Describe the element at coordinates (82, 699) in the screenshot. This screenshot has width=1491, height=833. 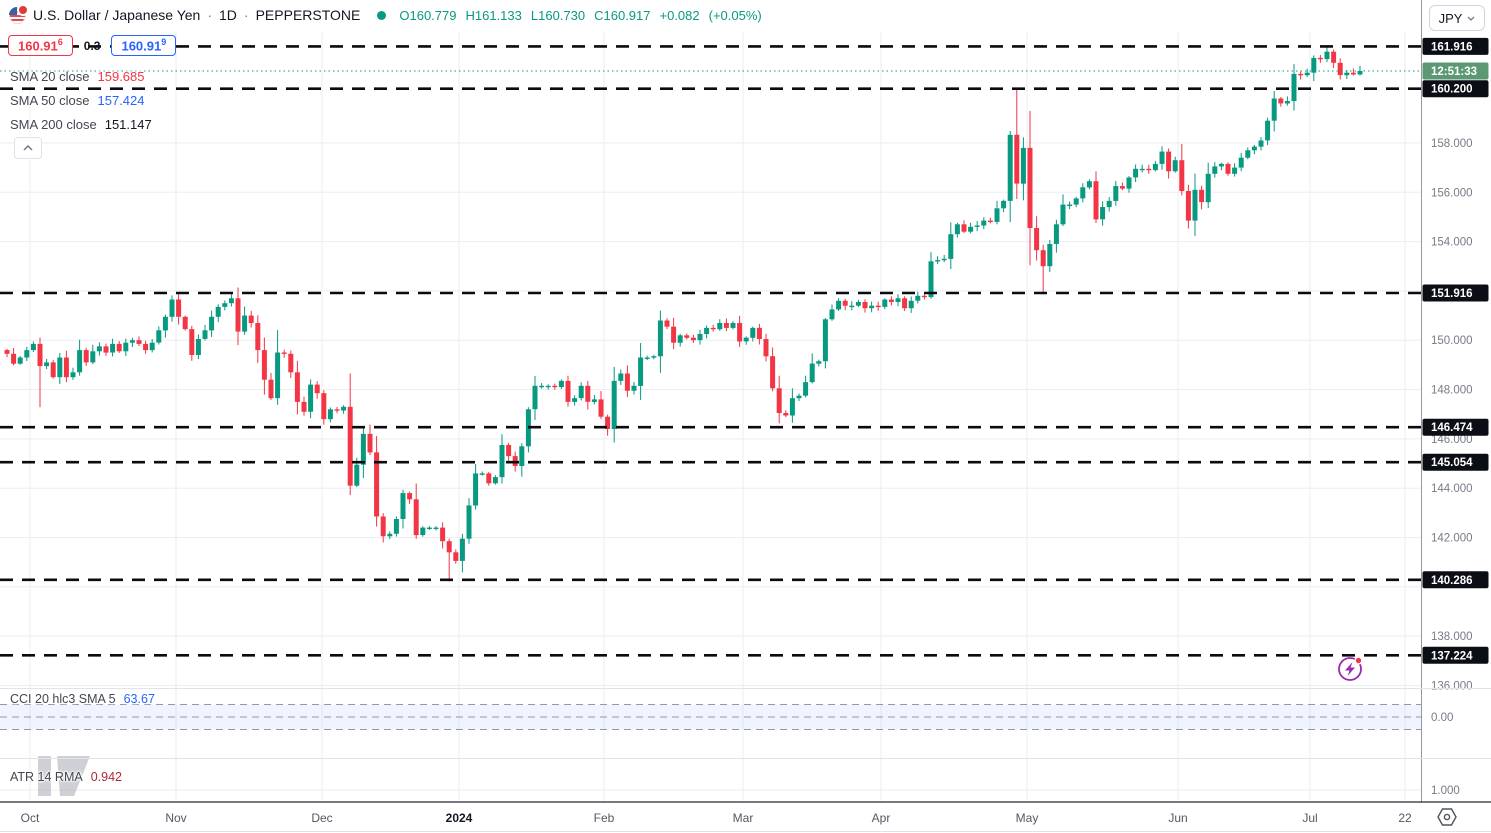
I see `cci-legend: CCI 20 hlc3 SMA 5 63.67` at that location.